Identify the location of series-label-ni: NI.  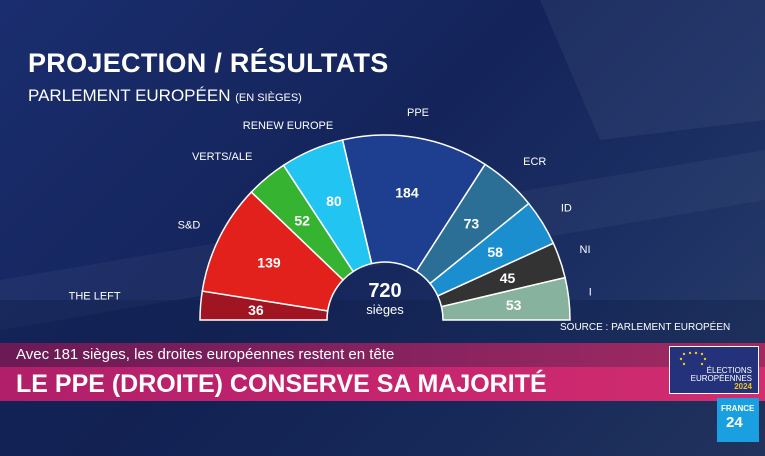
(585, 250).